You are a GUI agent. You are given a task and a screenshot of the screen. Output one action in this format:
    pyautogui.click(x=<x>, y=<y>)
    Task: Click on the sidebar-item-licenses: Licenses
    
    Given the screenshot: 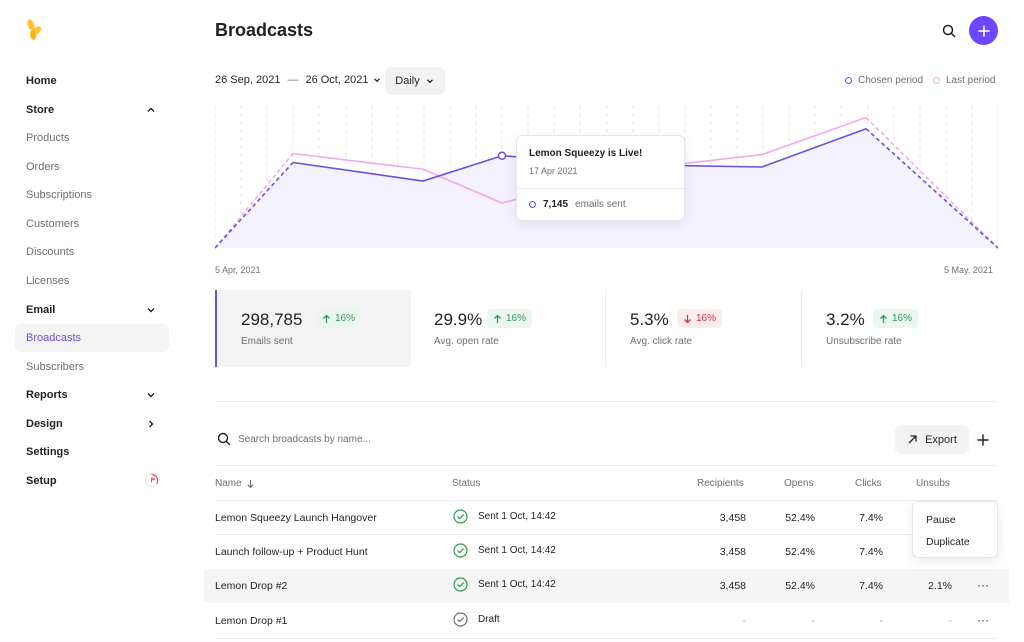 What is the action you would take?
    pyautogui.click(x=92, y=281)
    